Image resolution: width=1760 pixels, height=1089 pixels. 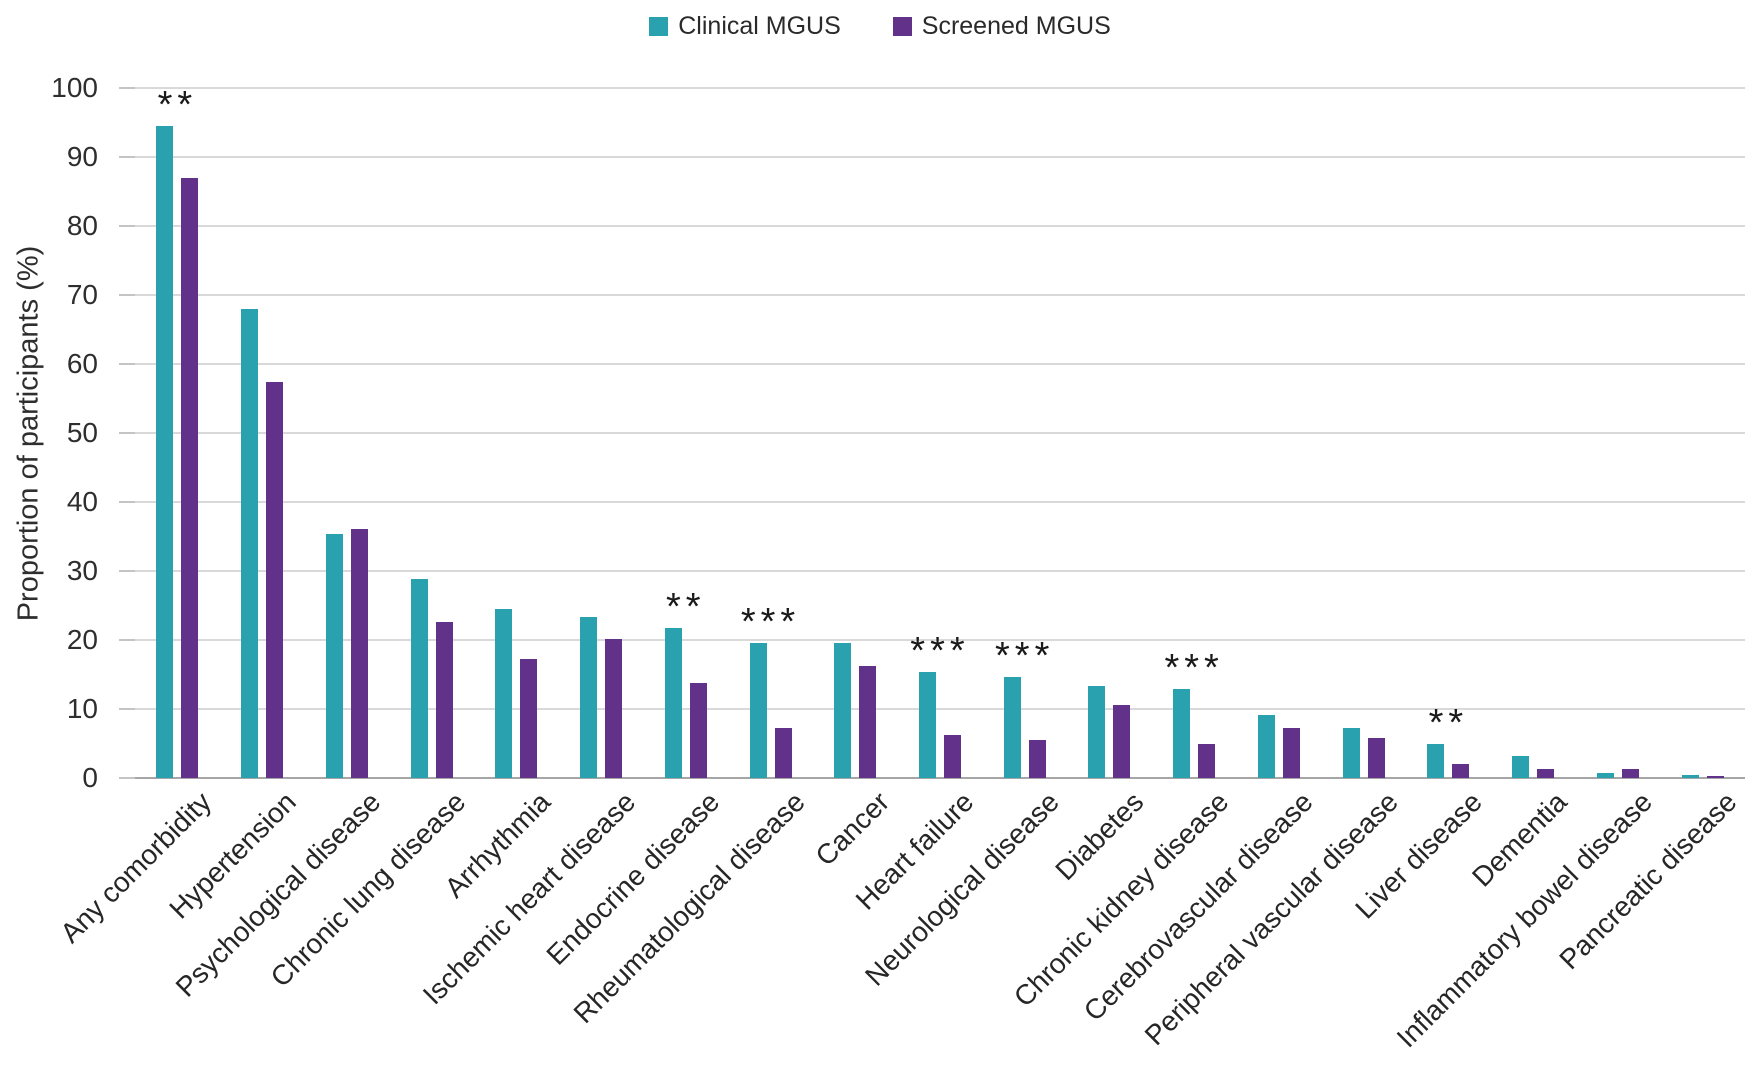 I want to click on category-hypertension: Hypertension, so click(x=234, y=506).